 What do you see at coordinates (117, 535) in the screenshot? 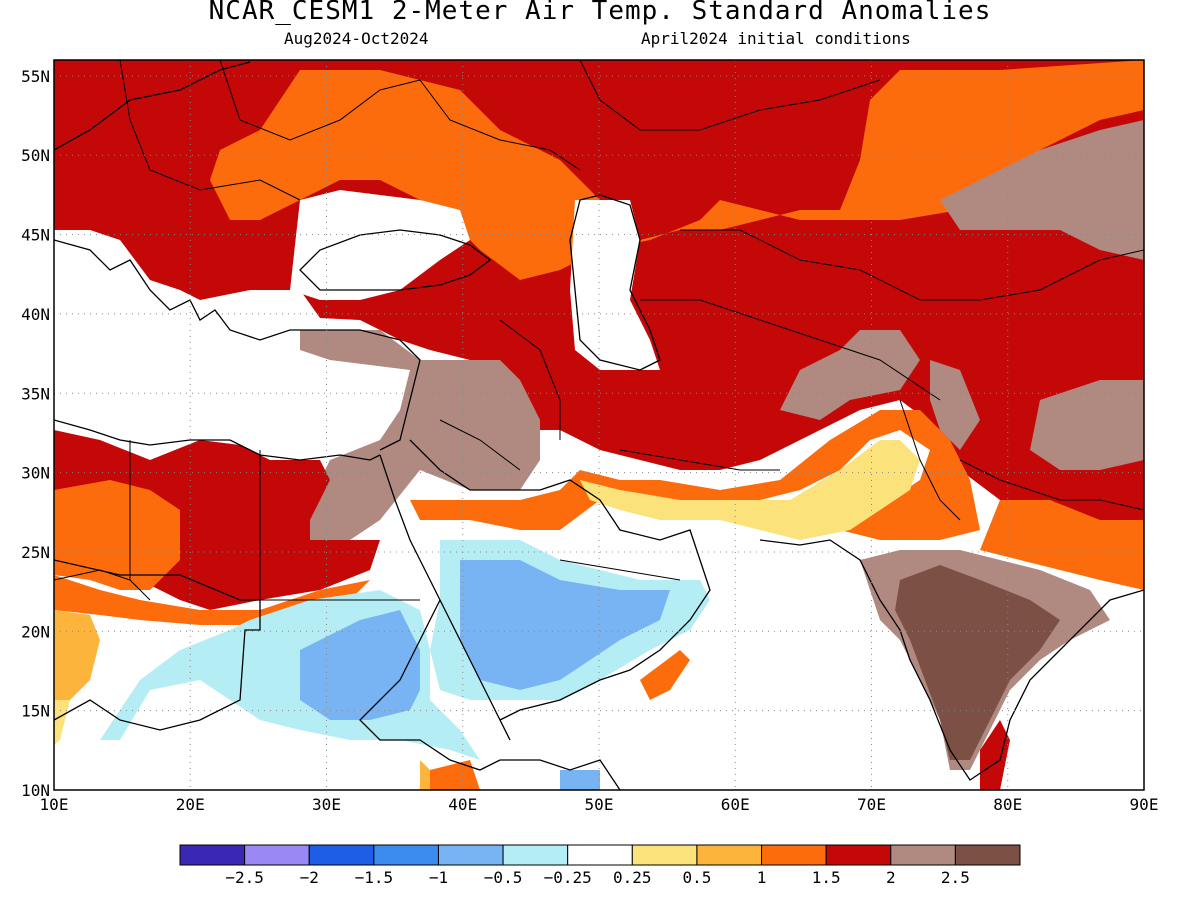
I see `anomaly-region-sahara-core` at bounding box center [117, 535].